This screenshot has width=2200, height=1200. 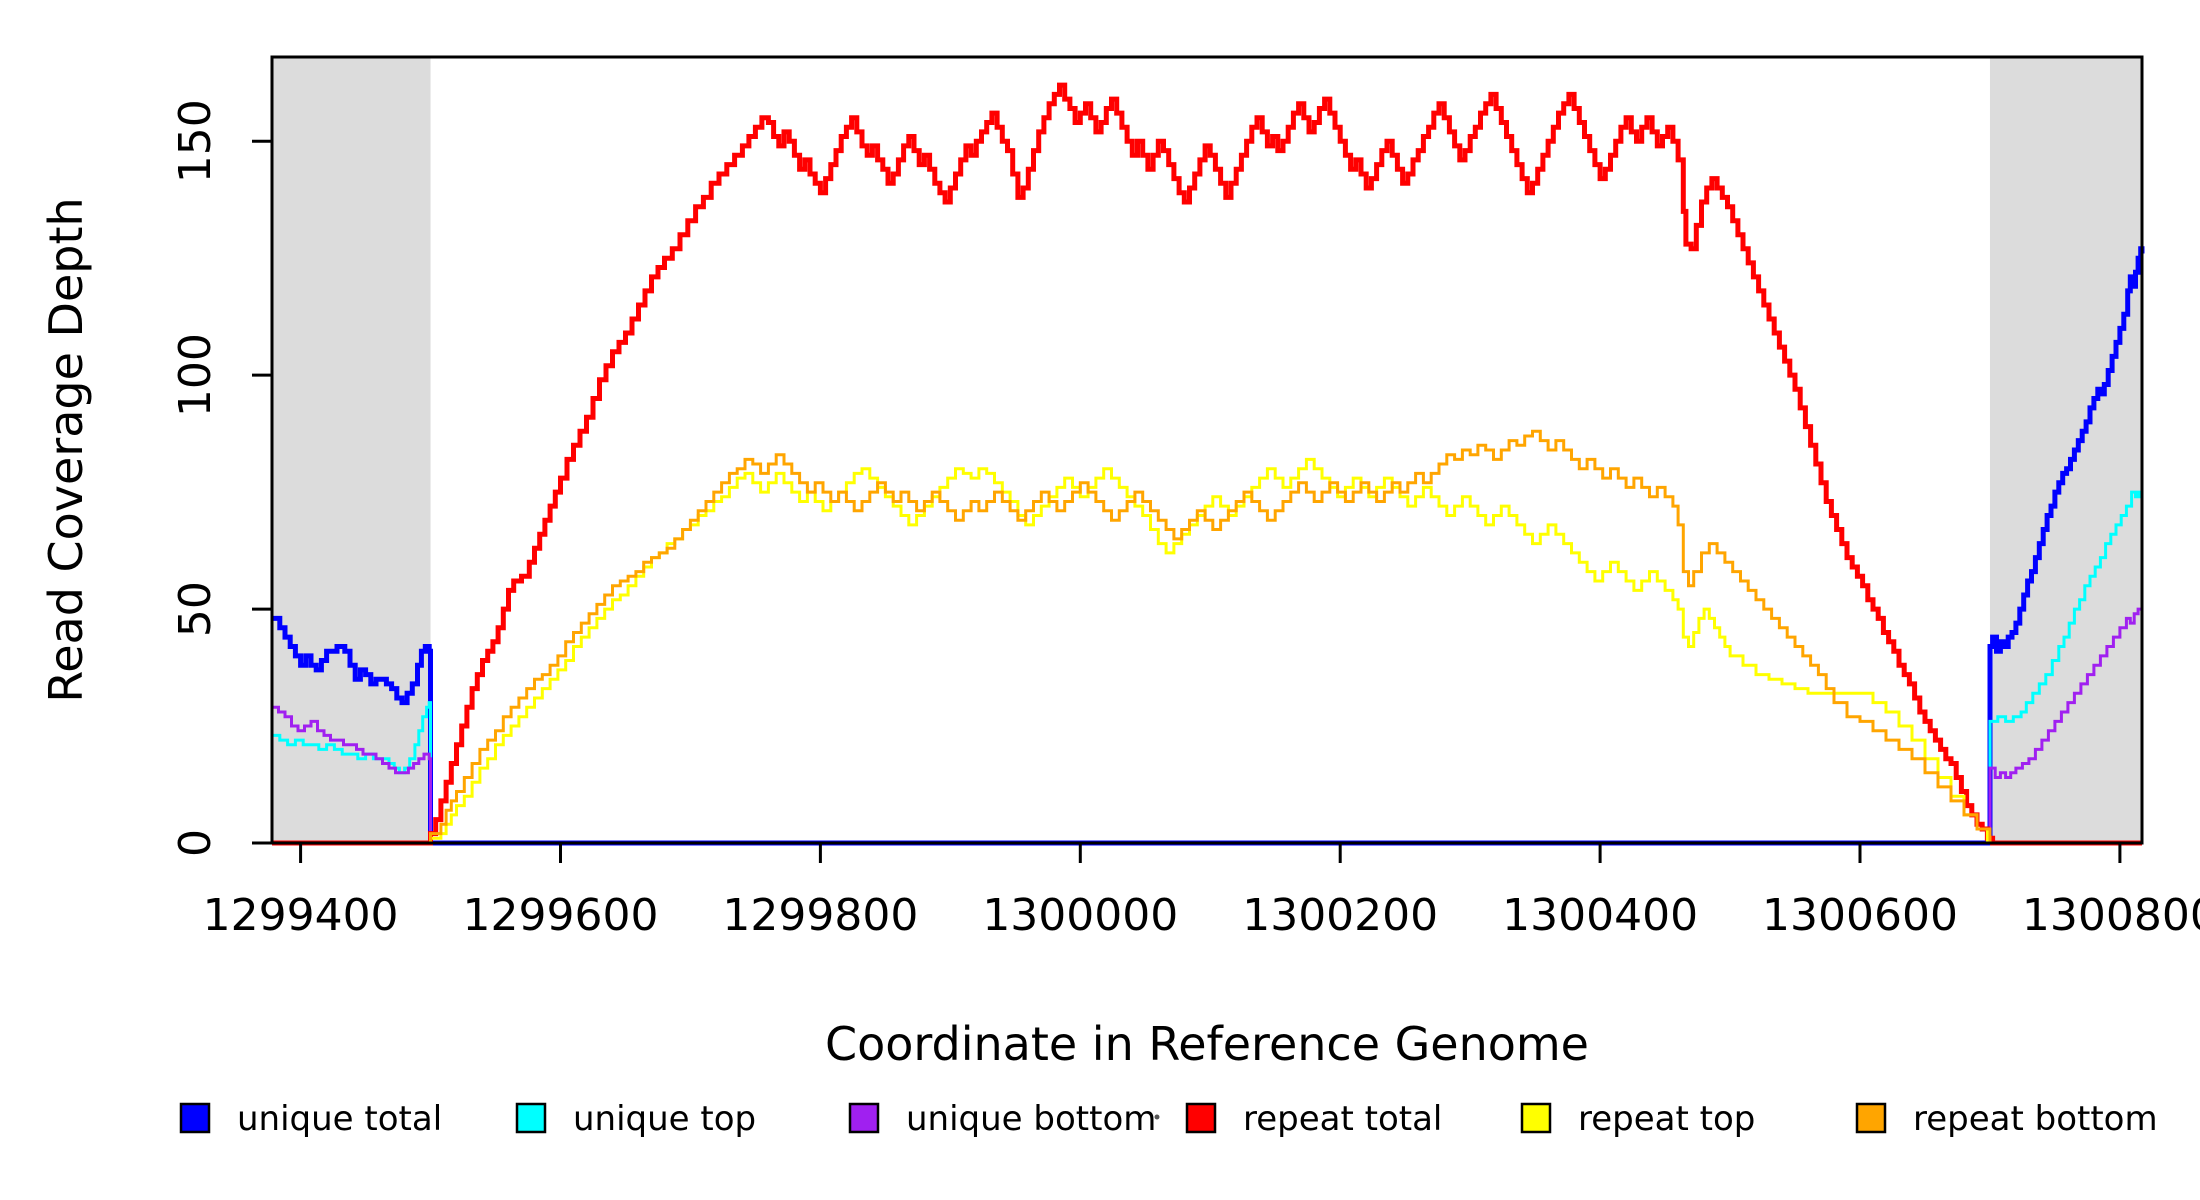 I want to click on stray-dot, so click(x=1157, y=1117).